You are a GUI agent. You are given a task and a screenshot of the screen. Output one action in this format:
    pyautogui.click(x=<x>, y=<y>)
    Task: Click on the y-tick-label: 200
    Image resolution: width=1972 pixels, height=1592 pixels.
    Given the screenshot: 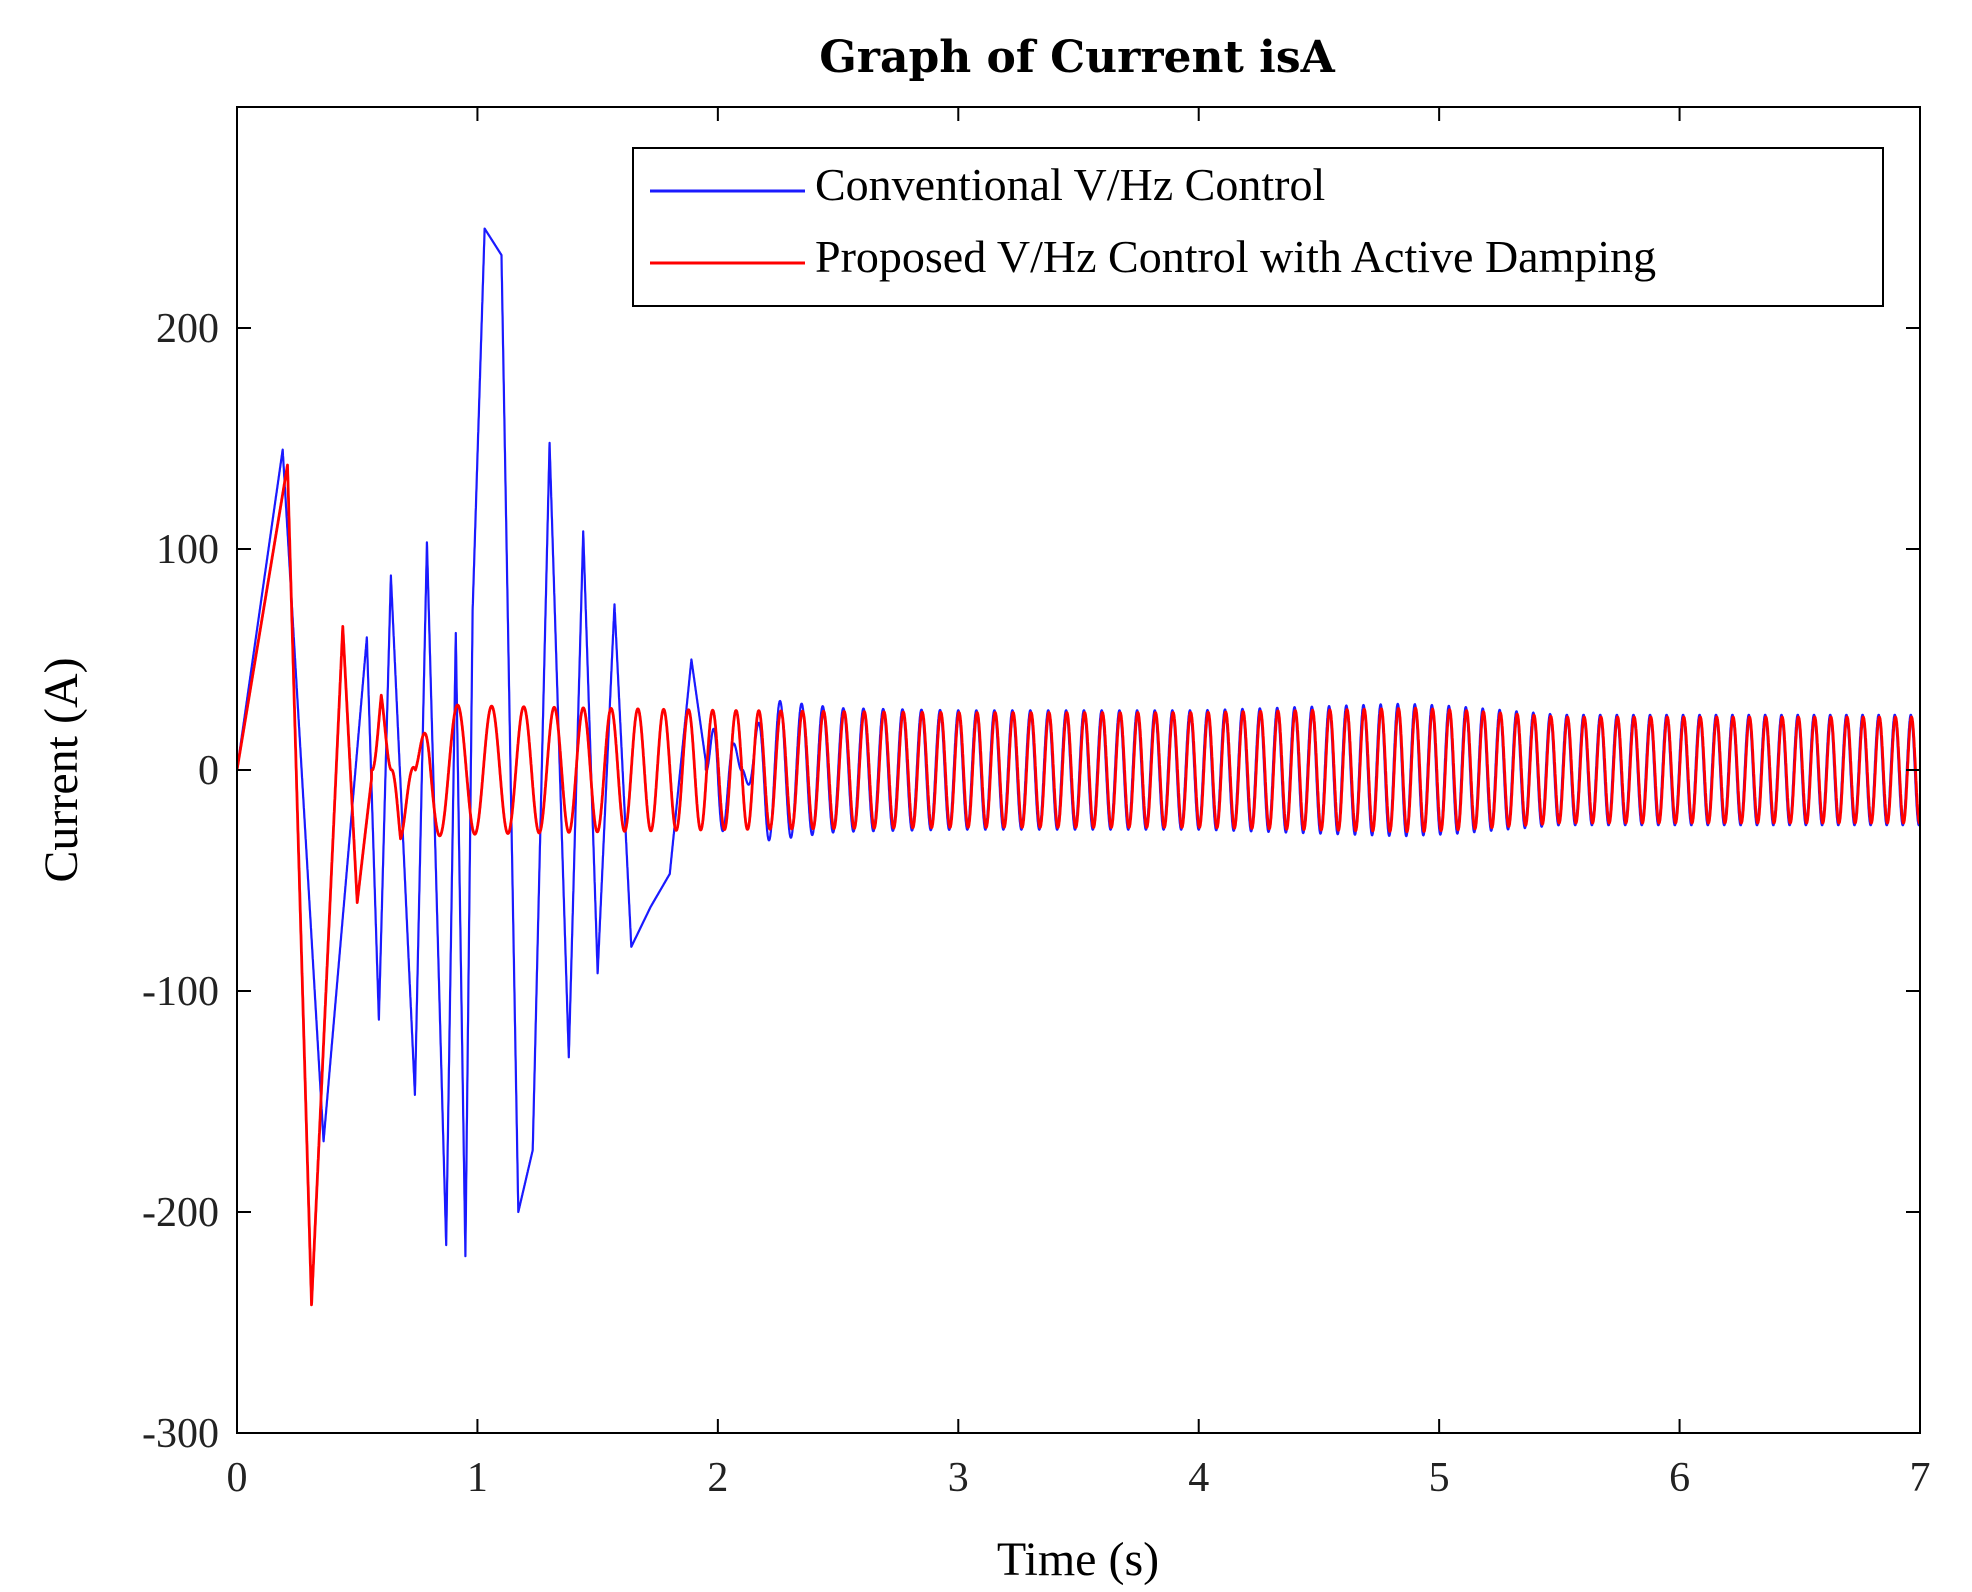 What is the action you would take?
    pyautogui.click(x=187, y=329)
    